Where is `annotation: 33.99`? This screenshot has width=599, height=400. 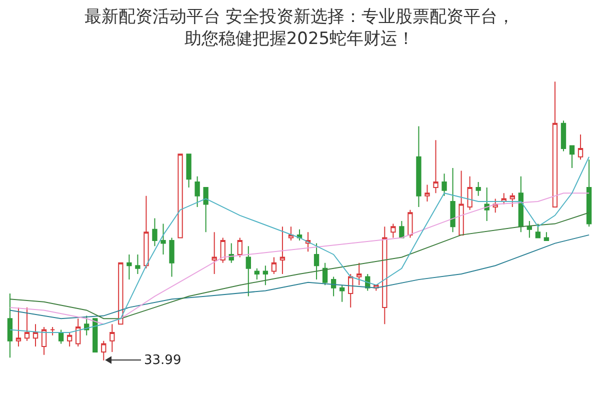
annotation: 33.99 is located at coordinates (163, 360).